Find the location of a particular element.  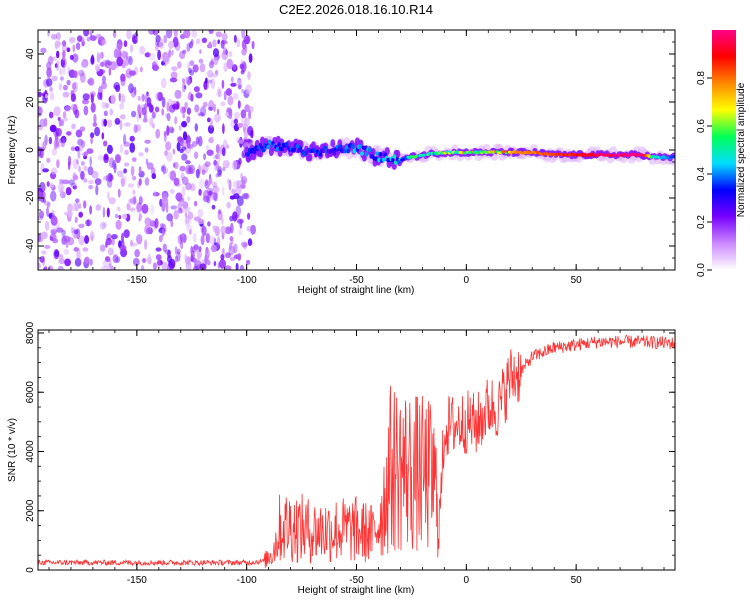

colorbar-tick-label: 0.4 is located at coordinates (701, 174).